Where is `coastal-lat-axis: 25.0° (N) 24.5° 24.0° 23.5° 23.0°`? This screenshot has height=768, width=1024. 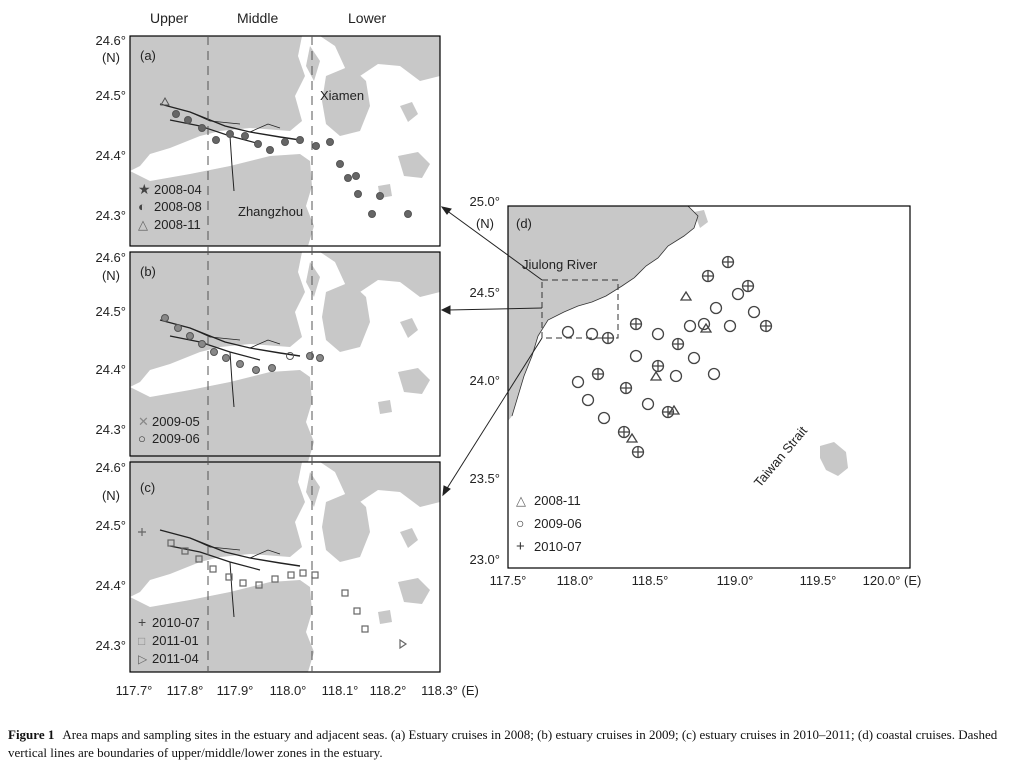
coastal-lat-axis: 25.0° (N) 24.5° 24.0° 23.5° 23.0° is located at coordinates (484, 380).